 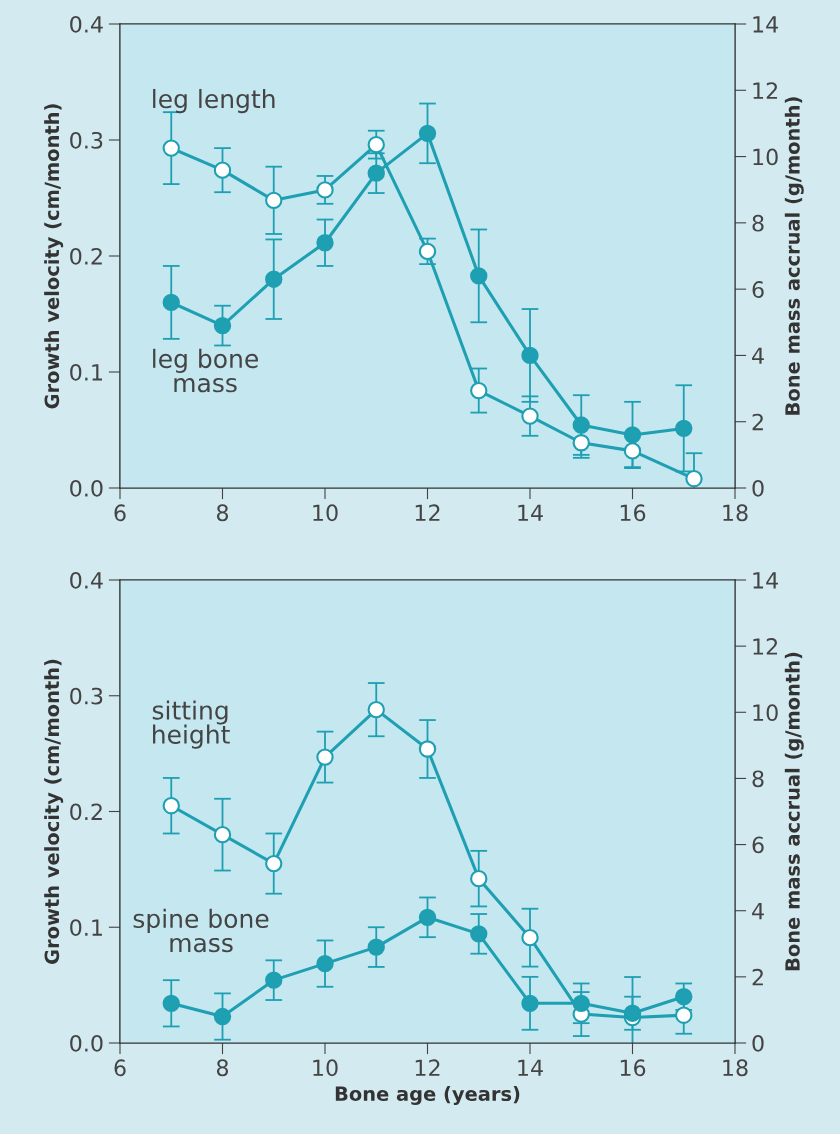 I want to click on series-label: leg length, so click(x=214, y=101).